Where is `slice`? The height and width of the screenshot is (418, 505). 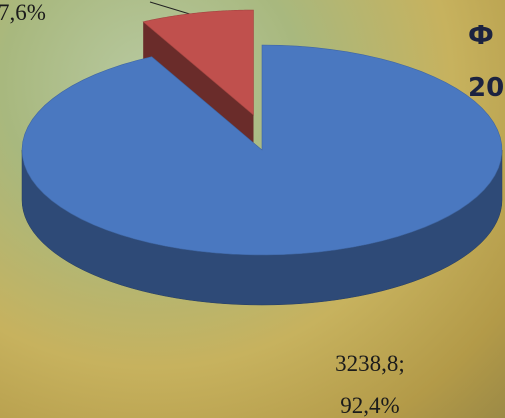
slice is located at coordinates (198, 62).